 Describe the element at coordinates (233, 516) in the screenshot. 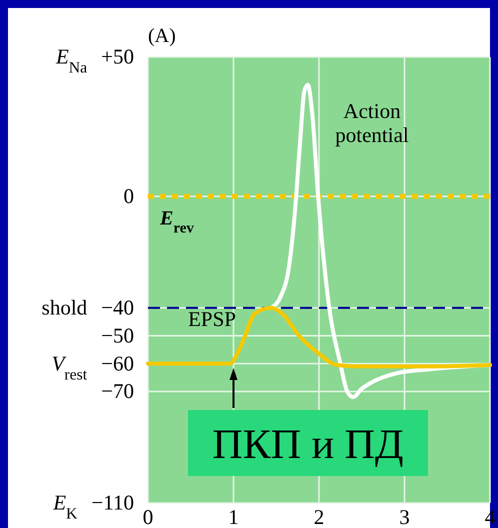

I see `x-tick-label: 1` at that location.